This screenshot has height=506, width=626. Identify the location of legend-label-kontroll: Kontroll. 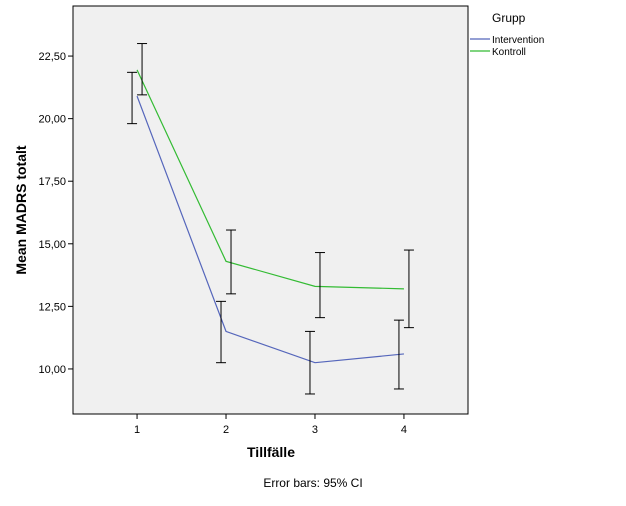
(509, 52).